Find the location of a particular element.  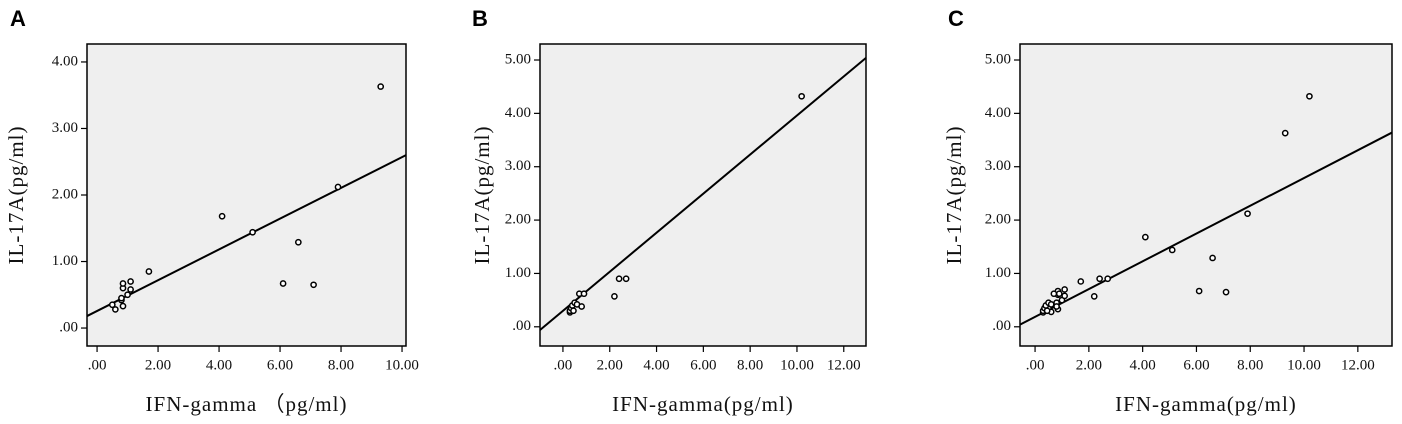

x-axis-label: IFN-gamma （pg/ml) is located at coordinates (247, 404).